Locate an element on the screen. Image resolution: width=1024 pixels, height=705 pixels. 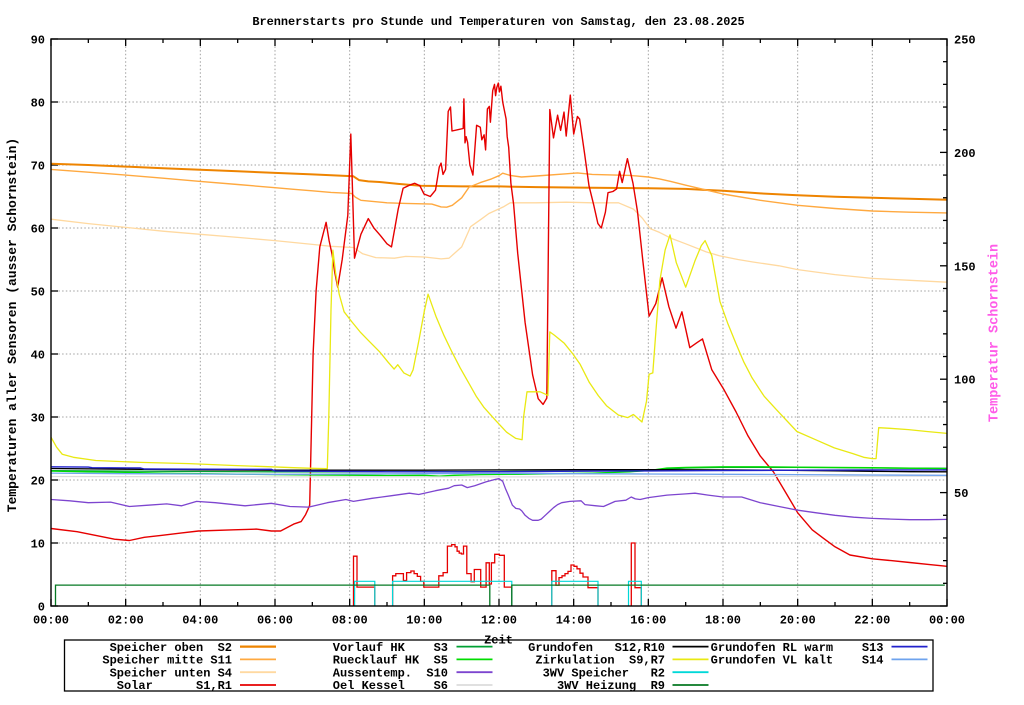
svg-text: Grundofen VL kalt S14 is located at coordinates (797, 661).